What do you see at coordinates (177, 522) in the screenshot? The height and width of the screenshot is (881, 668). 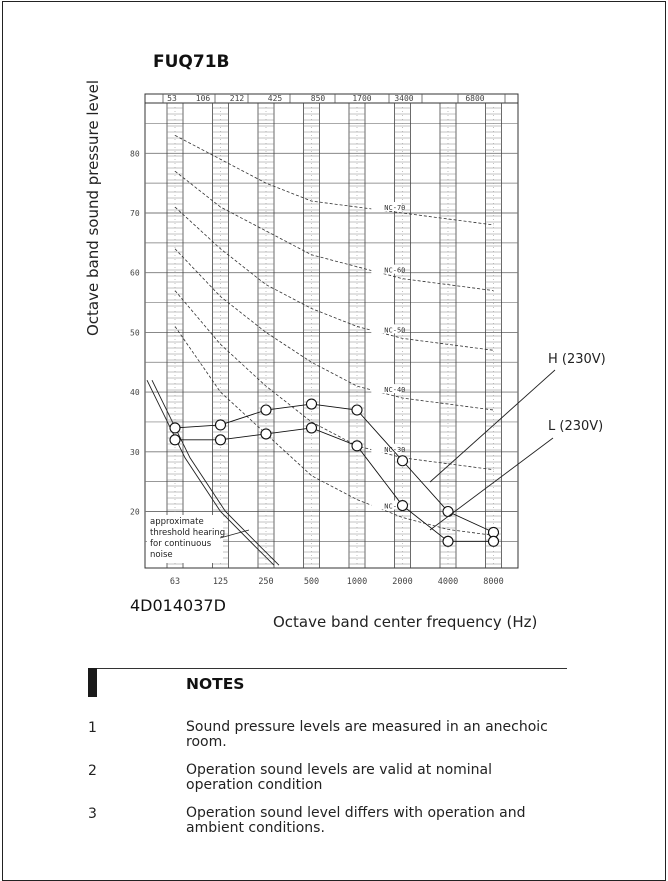 I see `threshold-label: approximate` at bounding box center [177, 522].